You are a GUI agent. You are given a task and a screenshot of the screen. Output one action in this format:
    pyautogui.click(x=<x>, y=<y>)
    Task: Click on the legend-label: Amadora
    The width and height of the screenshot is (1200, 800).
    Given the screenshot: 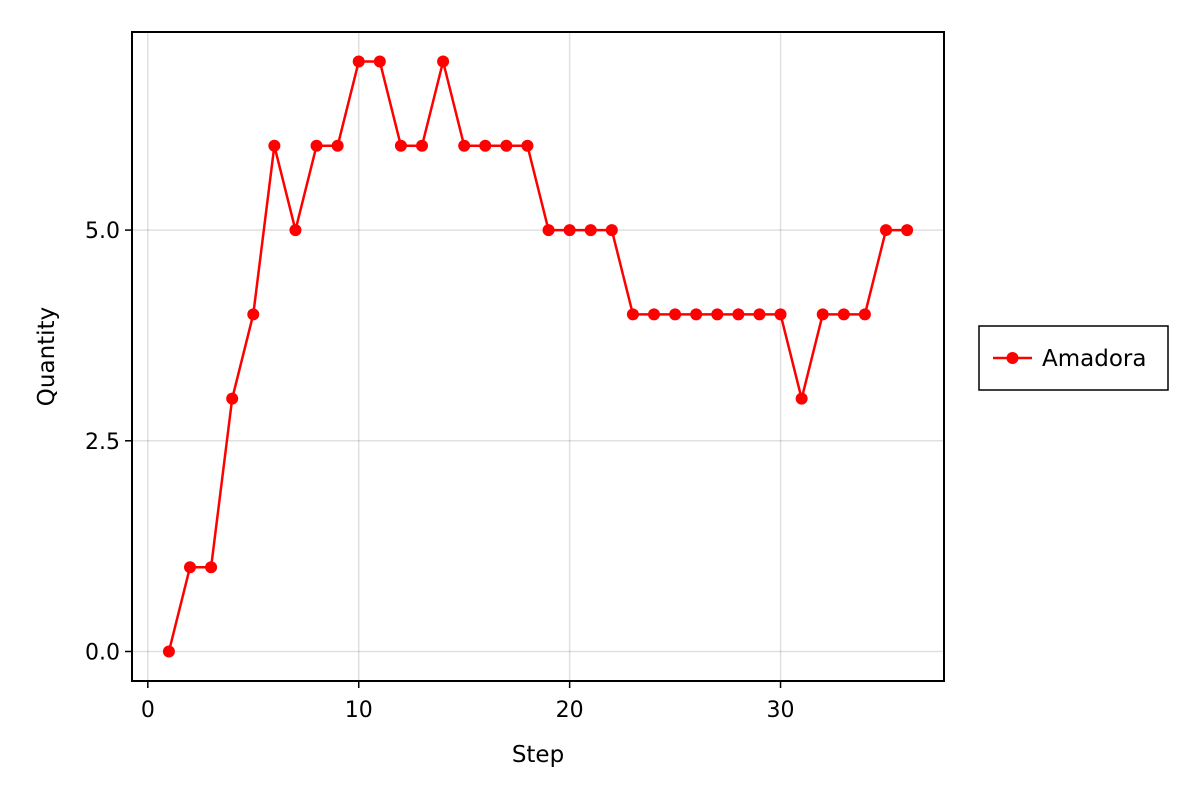 What is the action you would take?
    pyautogui.click(x=1094, y=359)
    